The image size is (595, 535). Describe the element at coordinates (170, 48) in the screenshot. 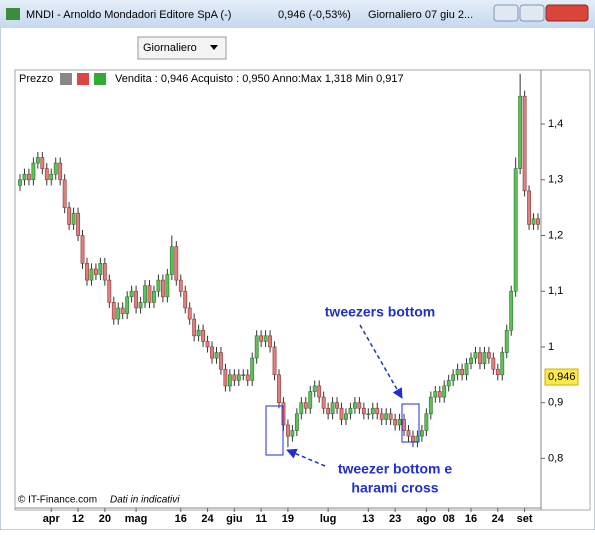

I see `dropdown-label: Giornaliero` at that location.